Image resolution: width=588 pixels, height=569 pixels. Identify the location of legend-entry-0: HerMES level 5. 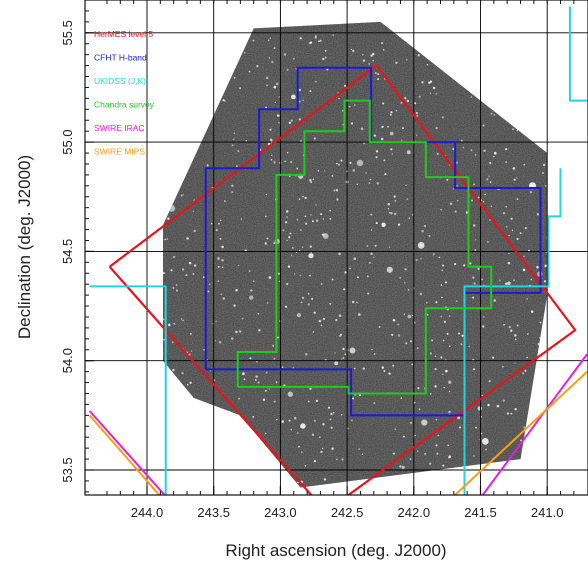
(123, 34).